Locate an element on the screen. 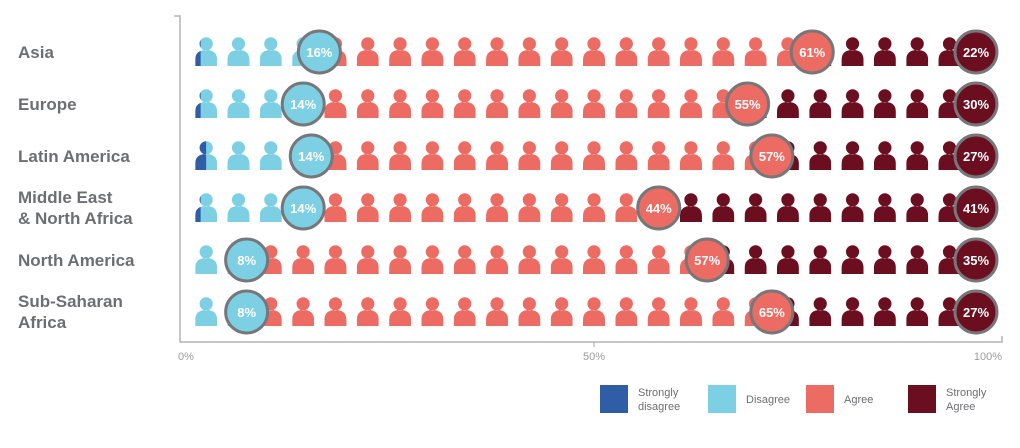 This screenshot has height=448, width=1020. legend-item-strongly-agree: Strongly Agree is located at coordinates (947, 399).